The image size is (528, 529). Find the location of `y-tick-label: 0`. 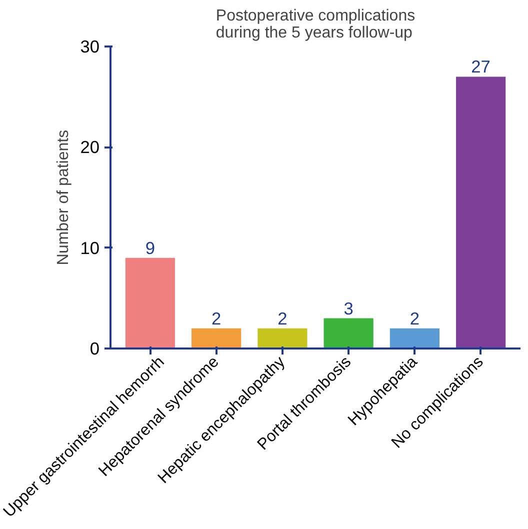

y-tick-label: 0 is located at coordinates (95, 348).